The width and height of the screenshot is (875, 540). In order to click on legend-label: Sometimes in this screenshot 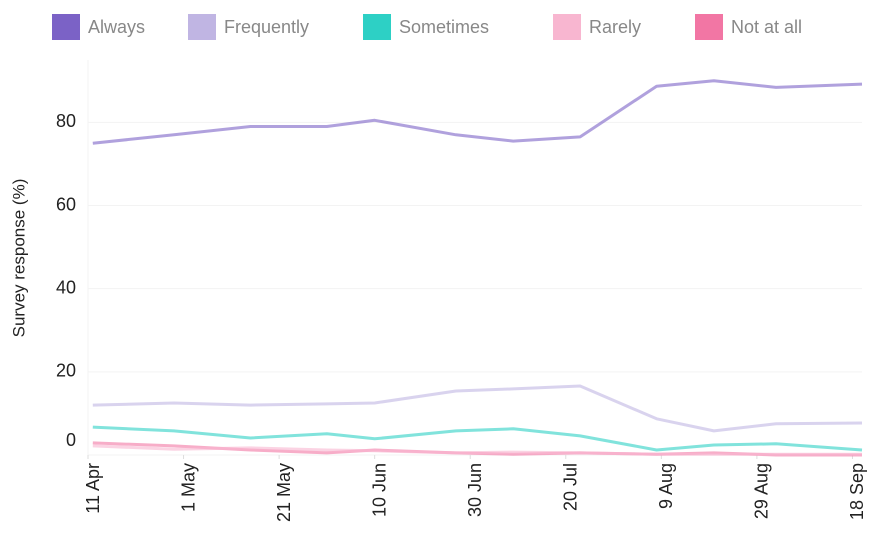, I will do `click(444, 27)`.